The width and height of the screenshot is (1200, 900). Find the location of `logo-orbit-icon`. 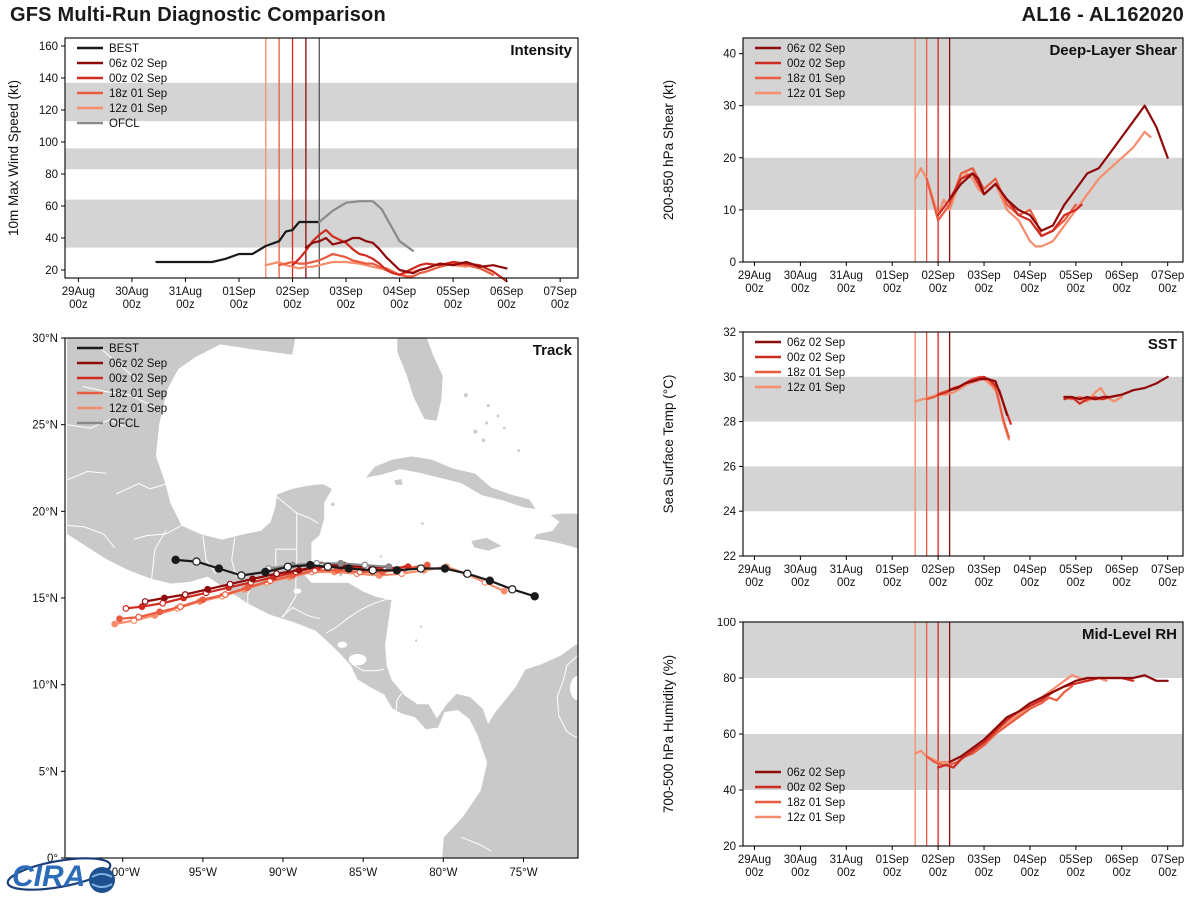

logo-orbit-icon is located at coordinates (59, 874).